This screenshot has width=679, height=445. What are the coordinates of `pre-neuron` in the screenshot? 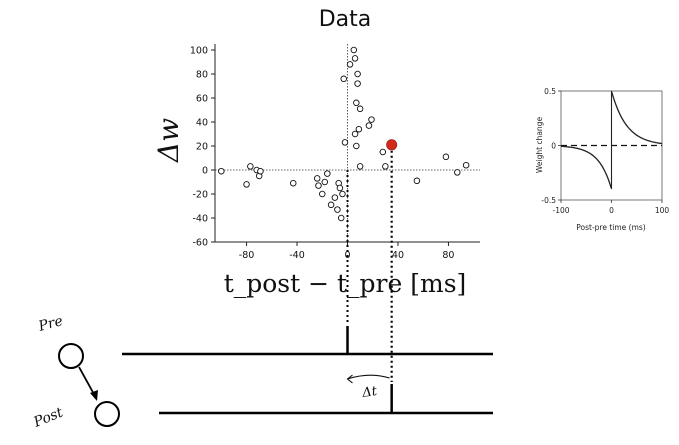 It's located at (71, 356).